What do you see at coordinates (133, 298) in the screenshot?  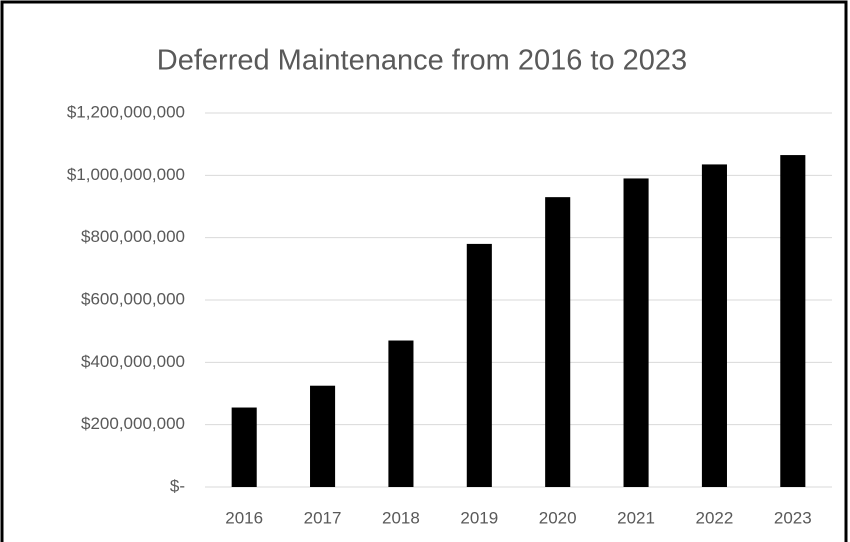 I see `y-tick-label: $600,000,000` at bounding box center [133, 298].